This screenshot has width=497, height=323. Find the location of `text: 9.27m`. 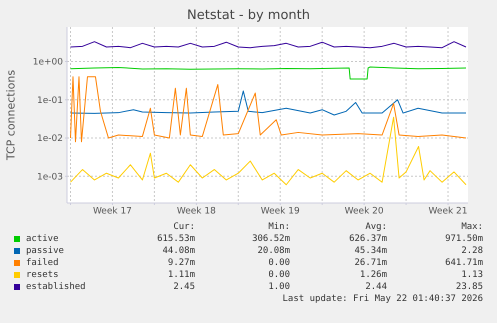

text: 9.27m is located at coordinates (181, 263).